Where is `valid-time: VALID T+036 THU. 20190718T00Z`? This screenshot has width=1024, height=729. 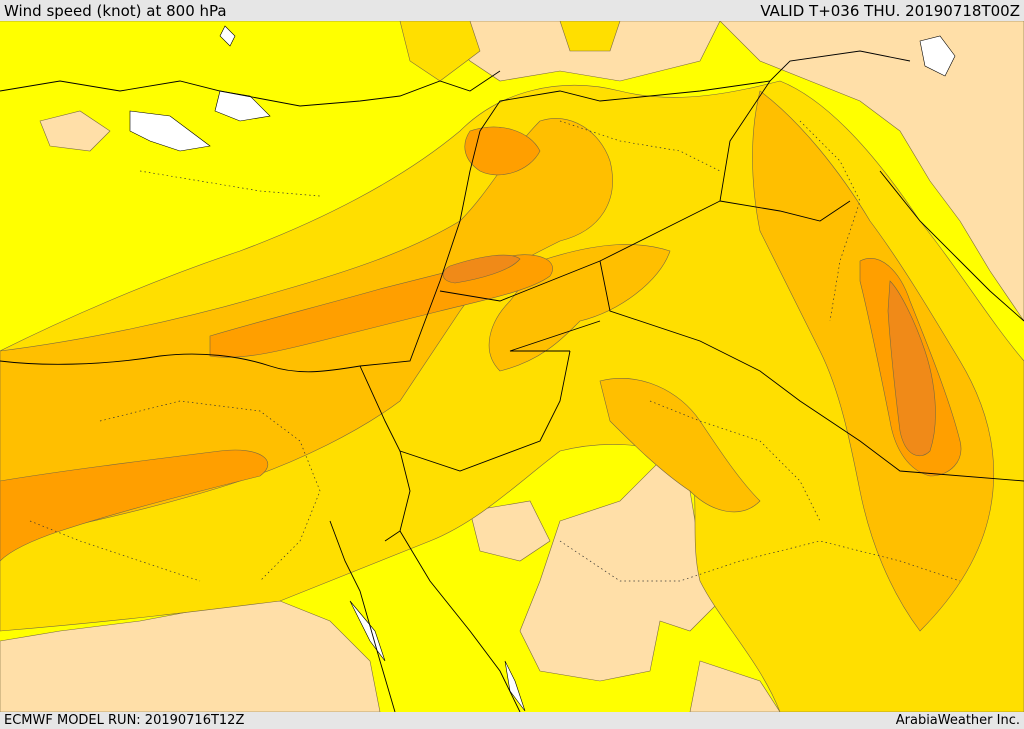 valid-time: VALID T+036 THU. 20190718T00Z is located at coordinates (890, 11).